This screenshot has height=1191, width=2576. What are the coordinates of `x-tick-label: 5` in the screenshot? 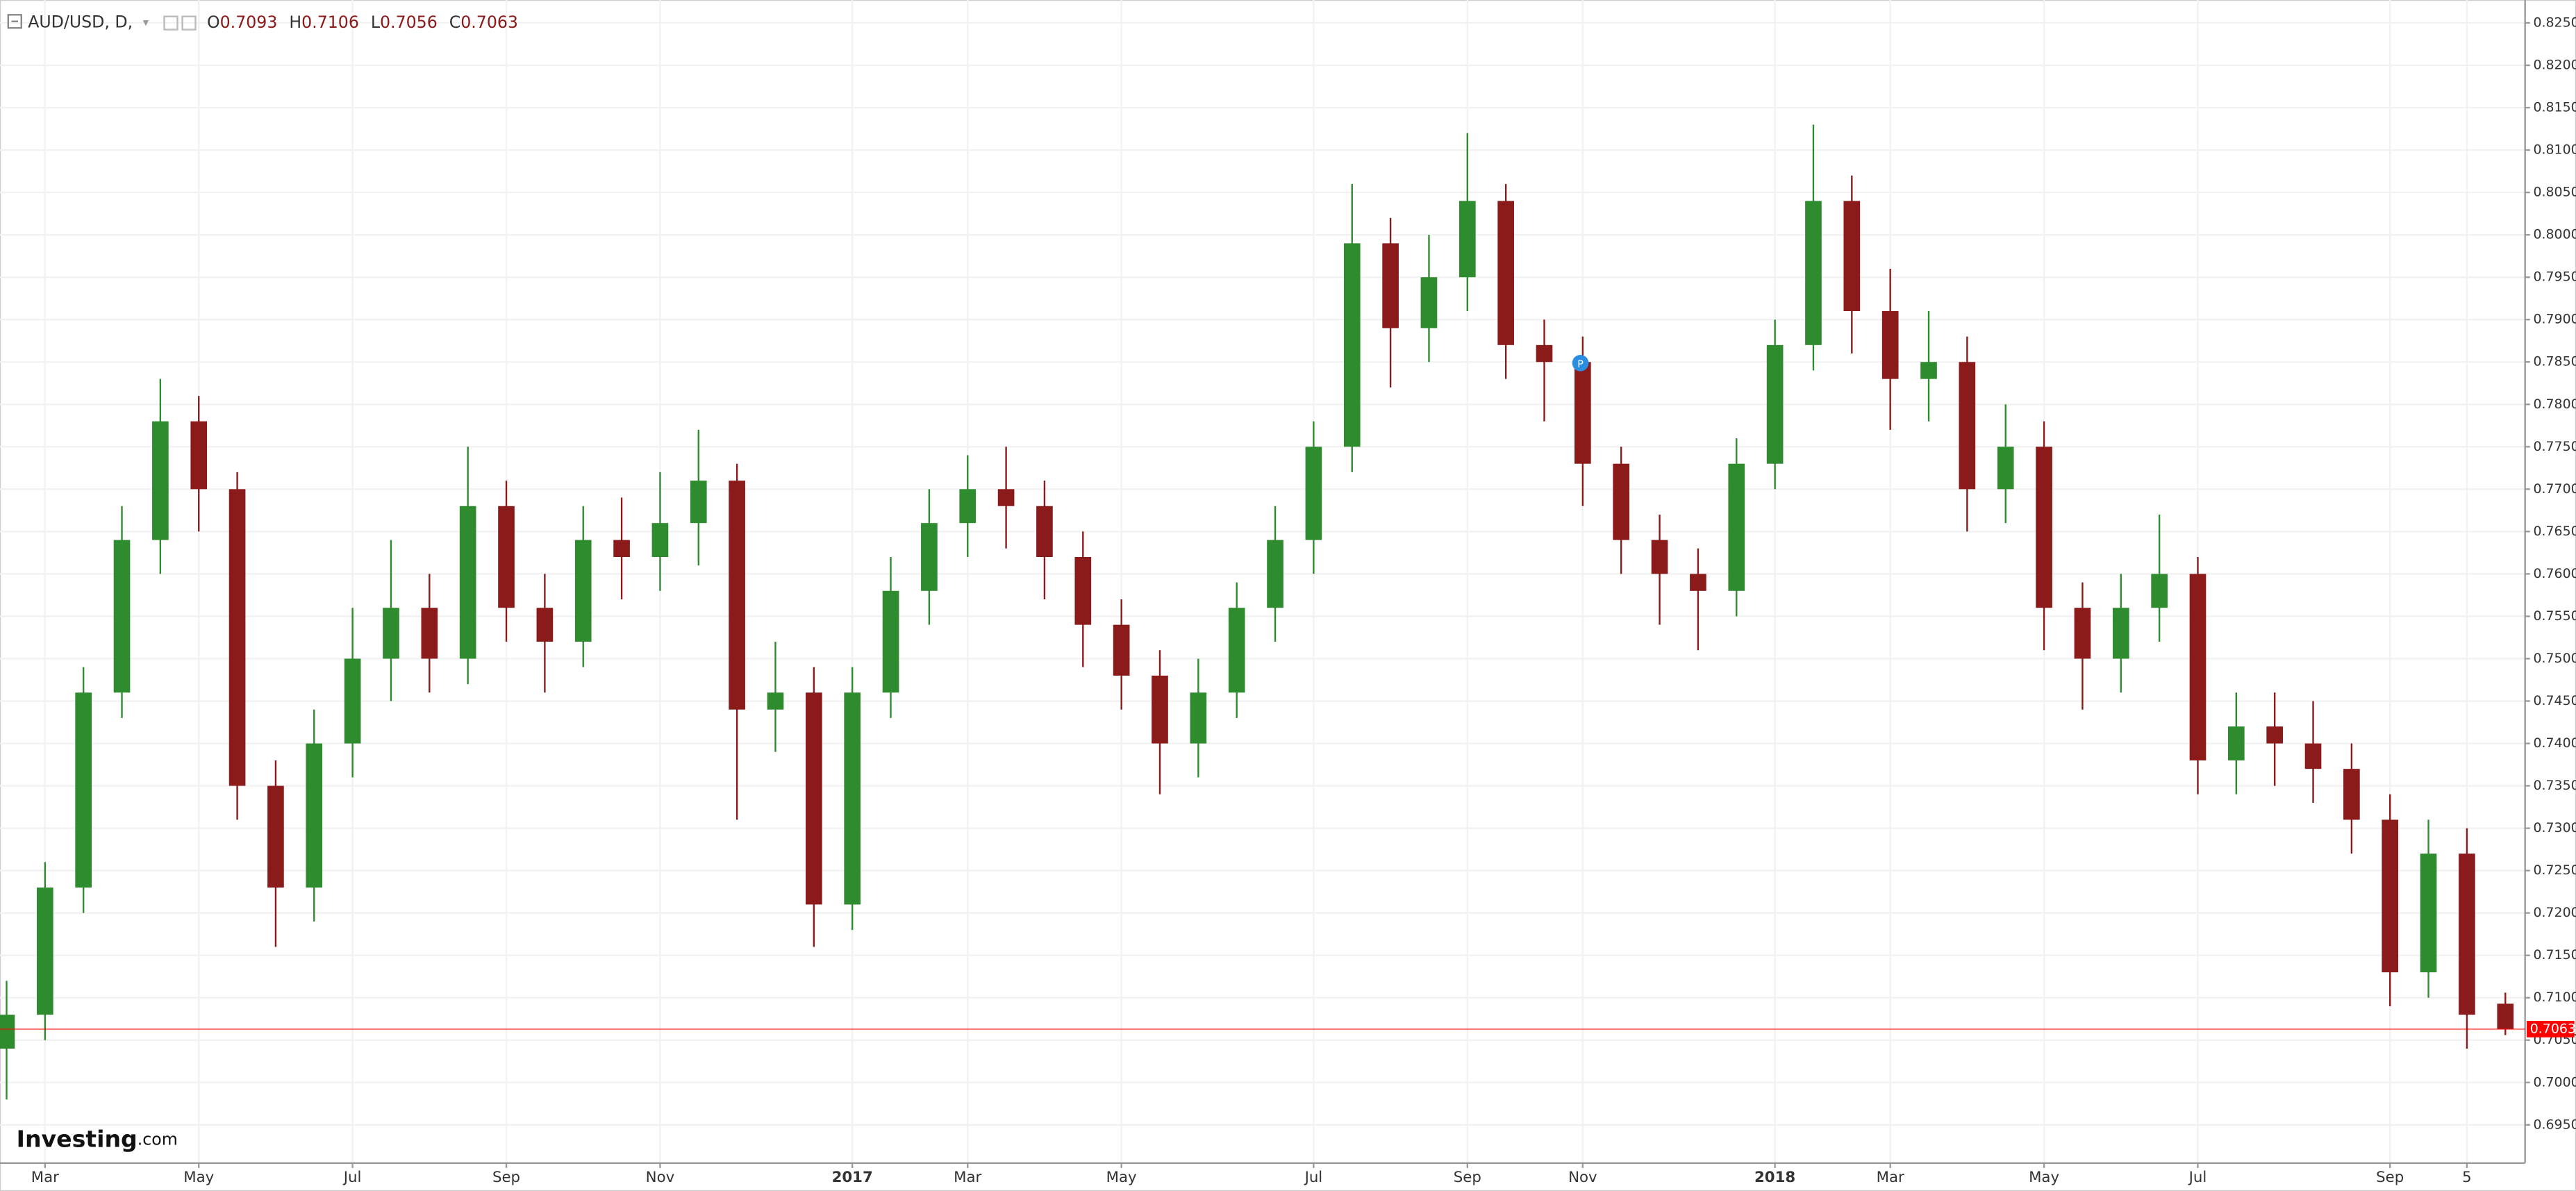 It's located at (2467, 1177).